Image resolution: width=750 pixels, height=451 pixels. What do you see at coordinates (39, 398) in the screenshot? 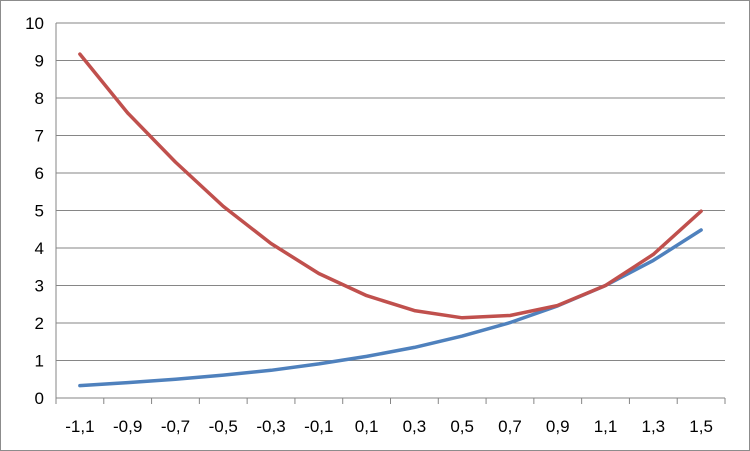
I see `y-tick-label: 0` at bounding box center [39, 398].